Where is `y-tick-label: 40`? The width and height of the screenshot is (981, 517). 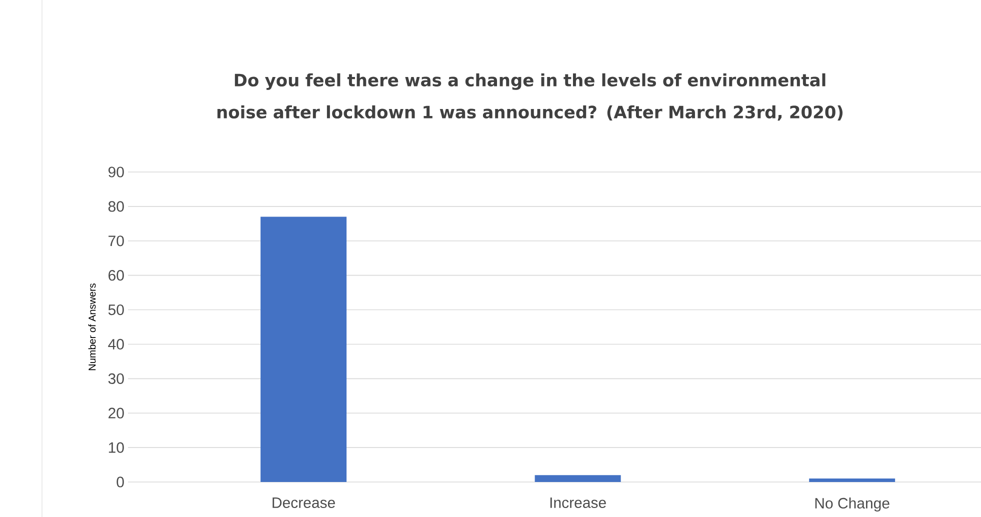 y-tick-label: 40 is located at coordinates (116, 344).